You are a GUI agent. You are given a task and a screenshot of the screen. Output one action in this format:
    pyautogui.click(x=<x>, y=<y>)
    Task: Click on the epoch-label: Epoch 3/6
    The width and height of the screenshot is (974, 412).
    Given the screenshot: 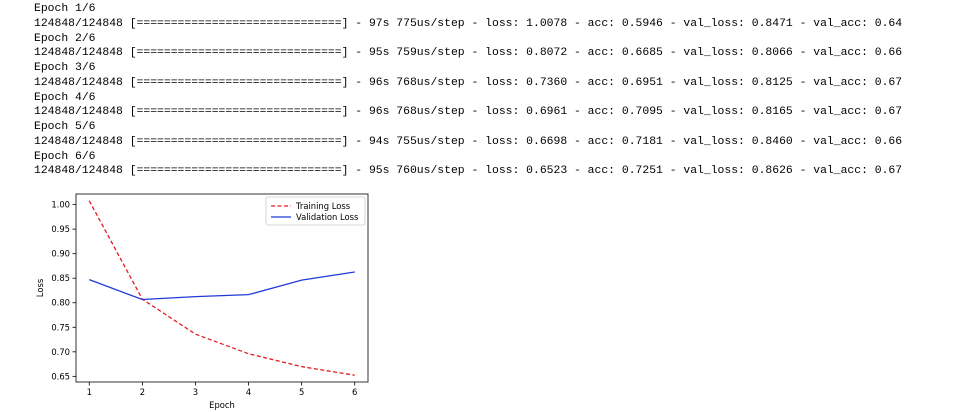 What is the action you would take?
    pyautogui.click(x=65, y=68)
    